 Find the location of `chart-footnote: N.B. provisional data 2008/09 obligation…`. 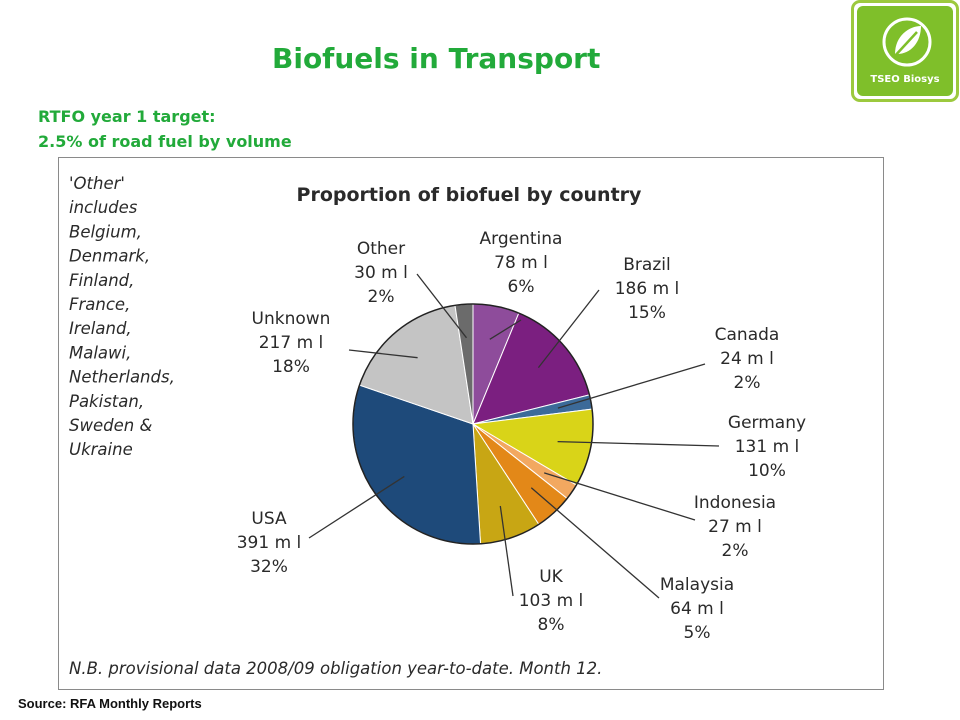

chart-footnote: N.B. provisional data 2008/09 obligation… is located at coordinates (335, 668).